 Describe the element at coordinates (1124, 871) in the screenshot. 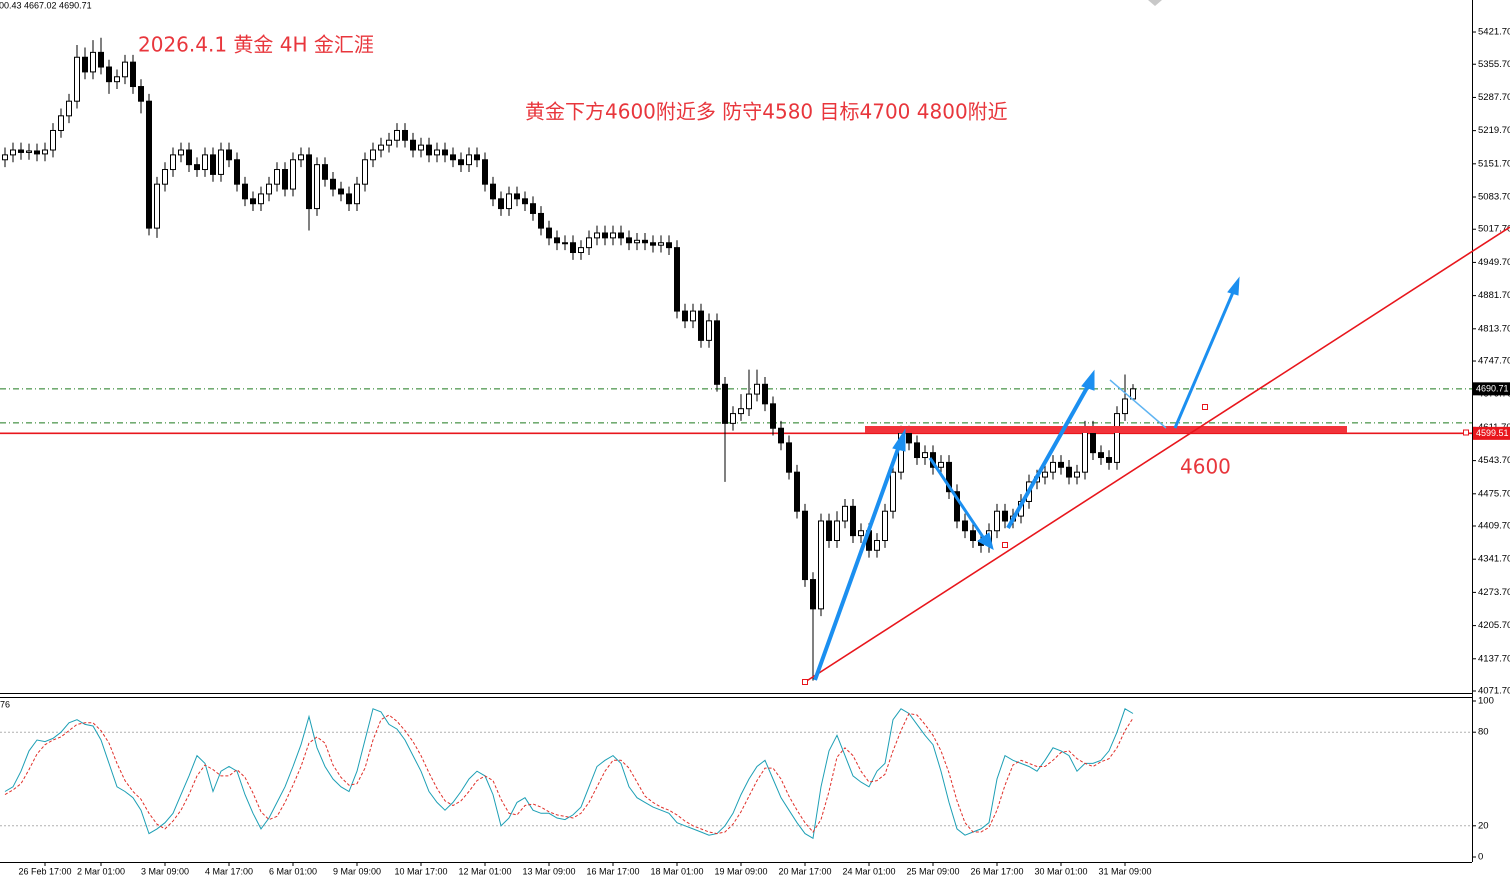

I see `x-tick-label: 31 Mar 09:00` at that location.